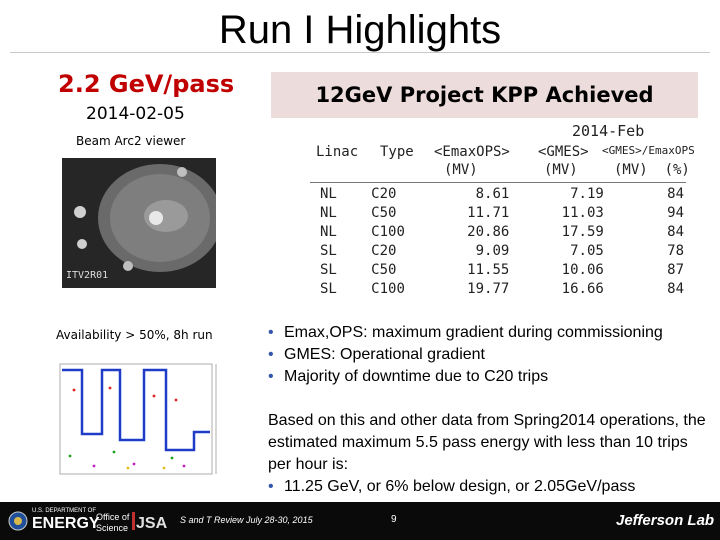 The image size is (720, 540). What do you see at coordinates (648, 150) in the screenshot?
I see `header-ratio: <GMES>/EmaxOPS` at bounding box center [648, 150].